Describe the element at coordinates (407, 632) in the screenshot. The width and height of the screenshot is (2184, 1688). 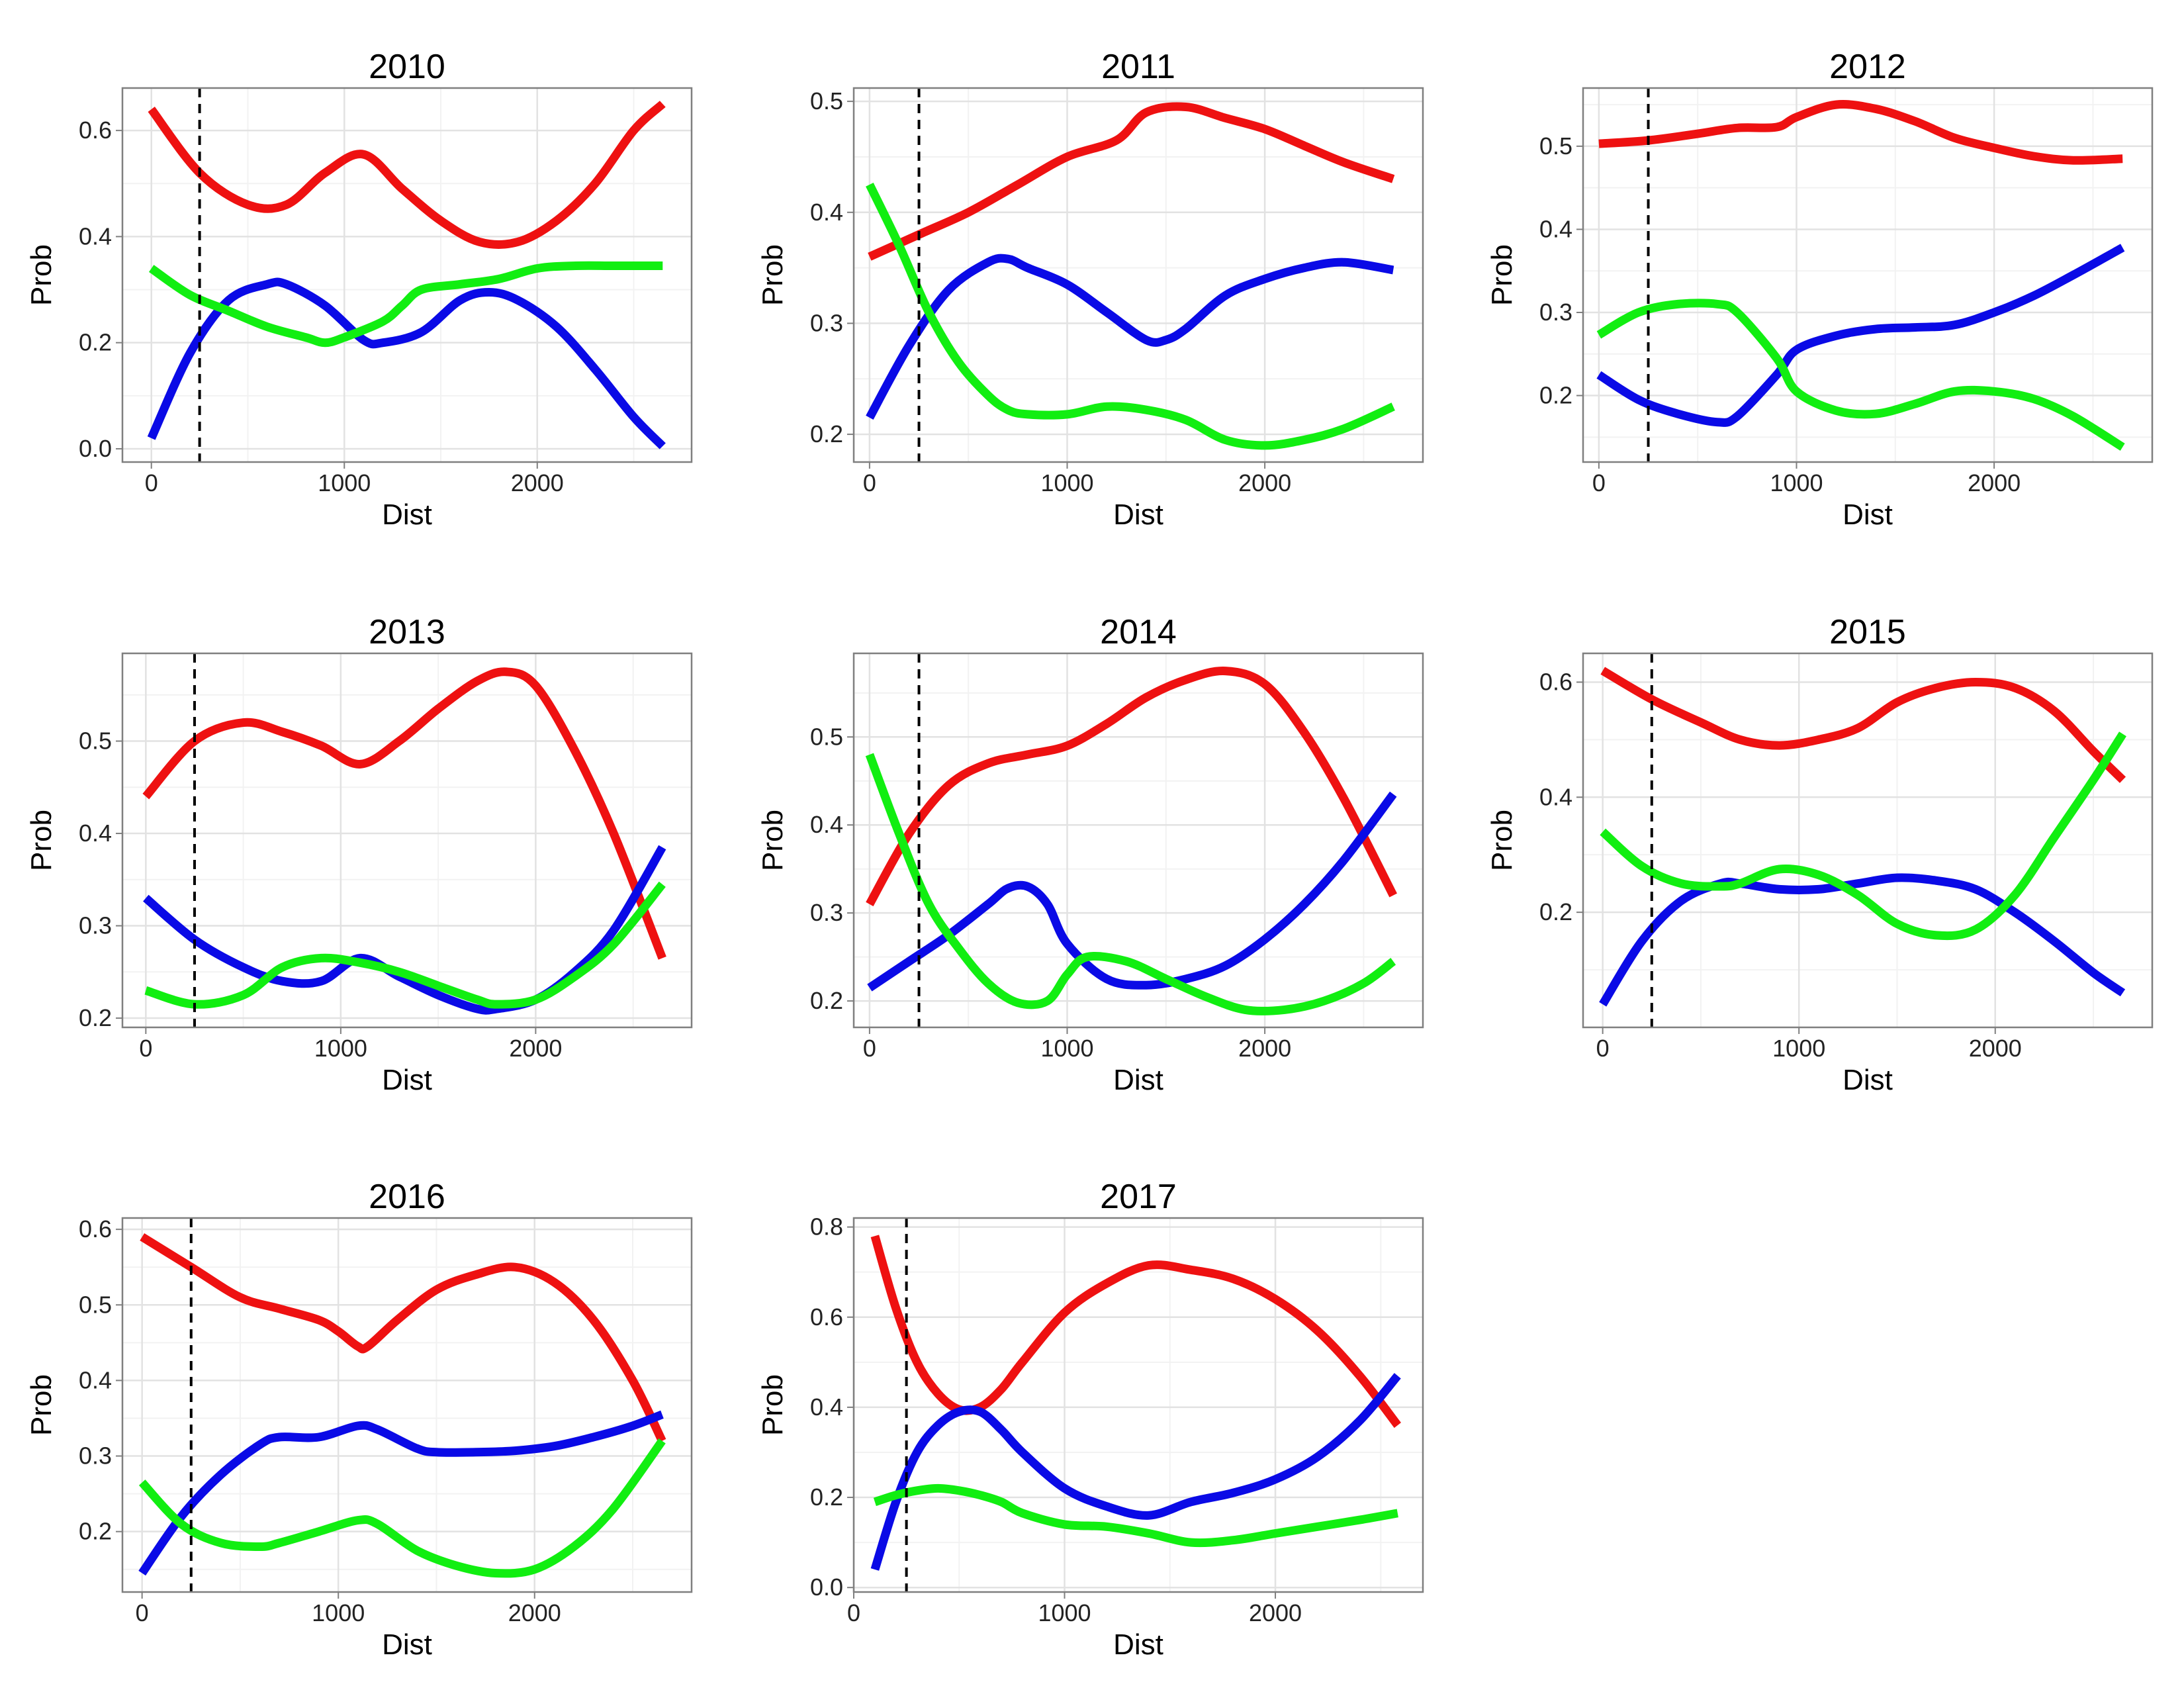
I see `panel-title: 2013` at that location.